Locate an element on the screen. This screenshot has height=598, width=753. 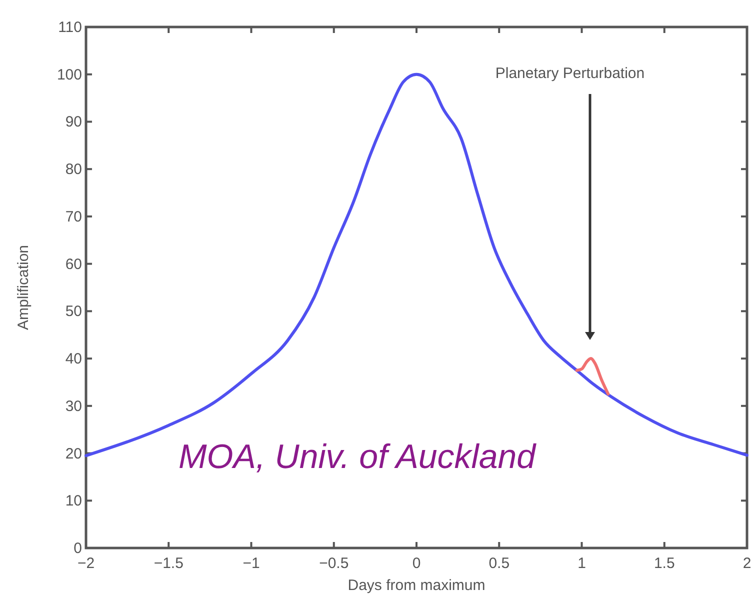
x-tick-label: −2 is located at coordinates (86, 563).